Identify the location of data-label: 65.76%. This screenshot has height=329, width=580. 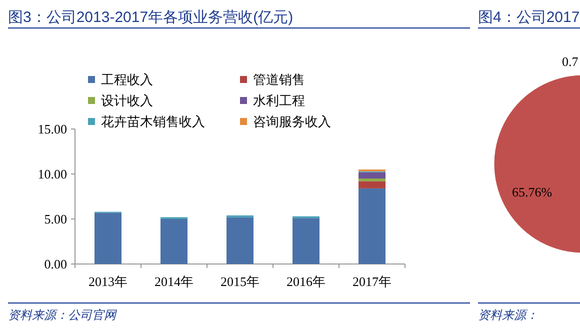
(532, 192).